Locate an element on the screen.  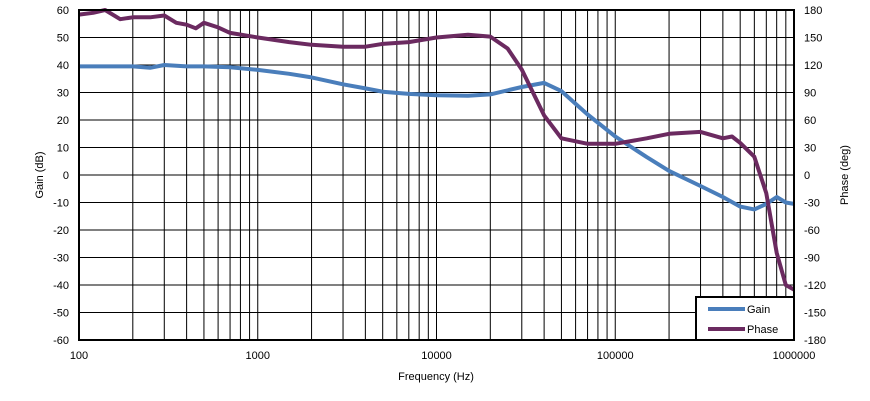
phase-tick-label: -120 is located at coordinates (815, 286).